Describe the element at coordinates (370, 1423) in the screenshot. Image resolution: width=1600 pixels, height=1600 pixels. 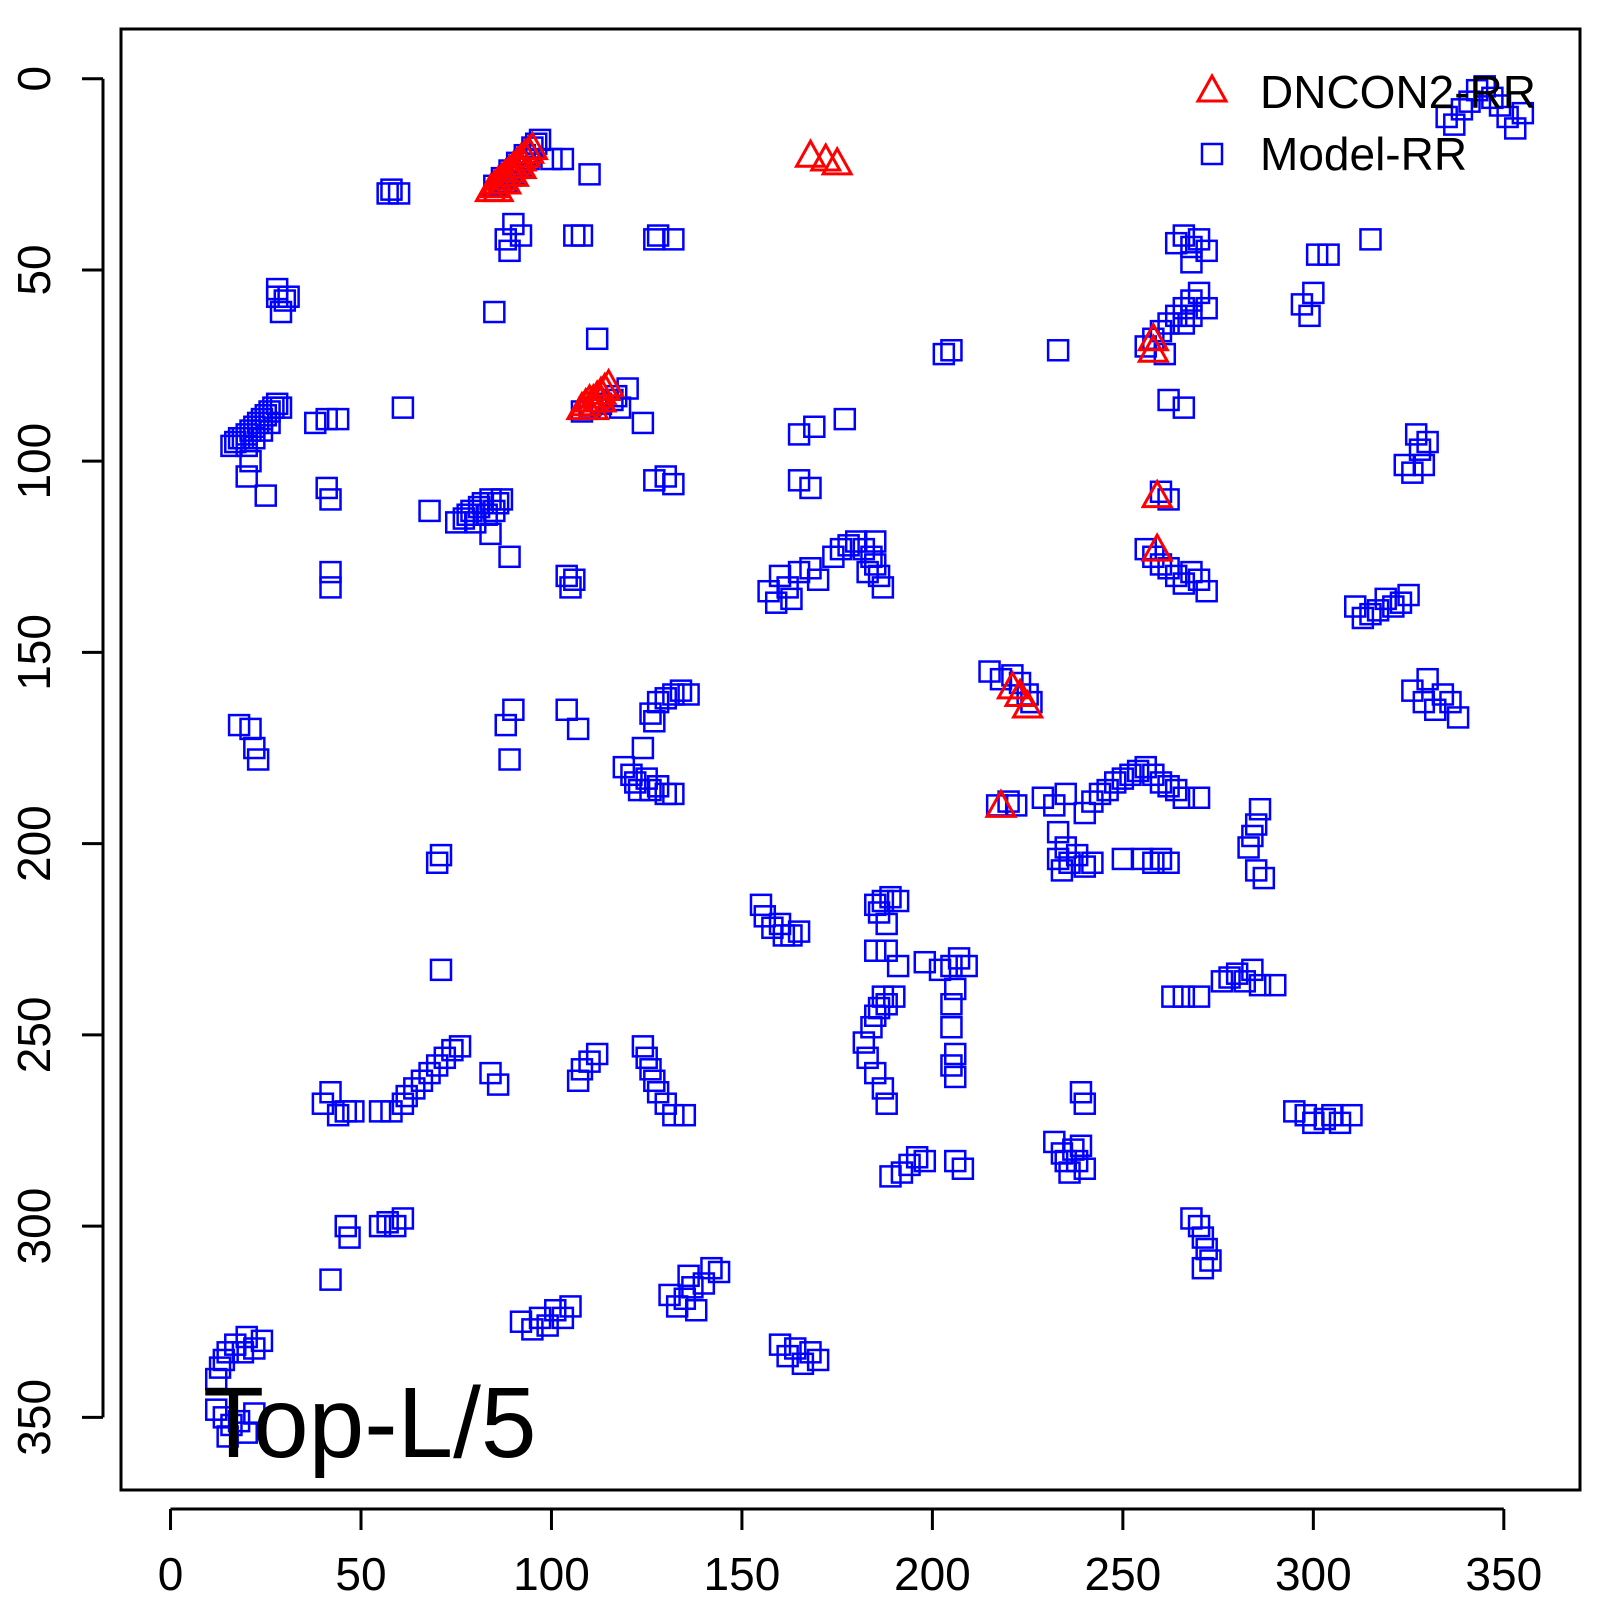
I see `corner-annotation: Top-L/5` at that location.